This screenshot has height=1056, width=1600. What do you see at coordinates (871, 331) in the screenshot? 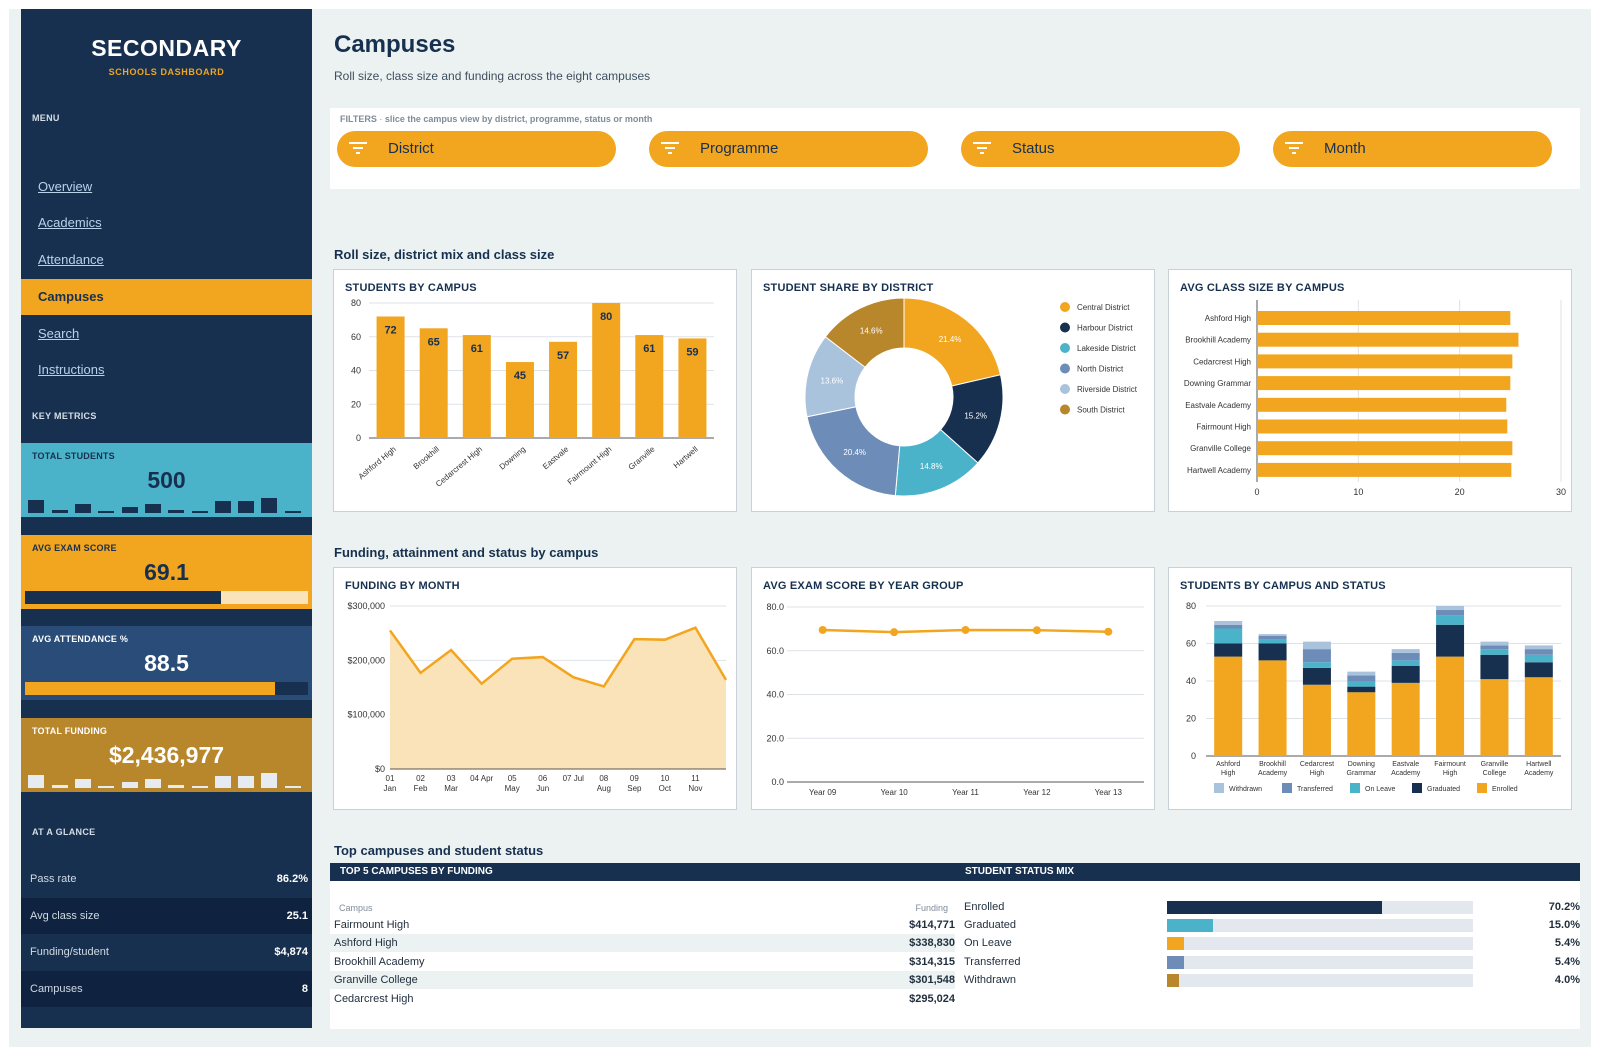
I see `slice-value-label: 14.6%` at bounding box center [871, 331].